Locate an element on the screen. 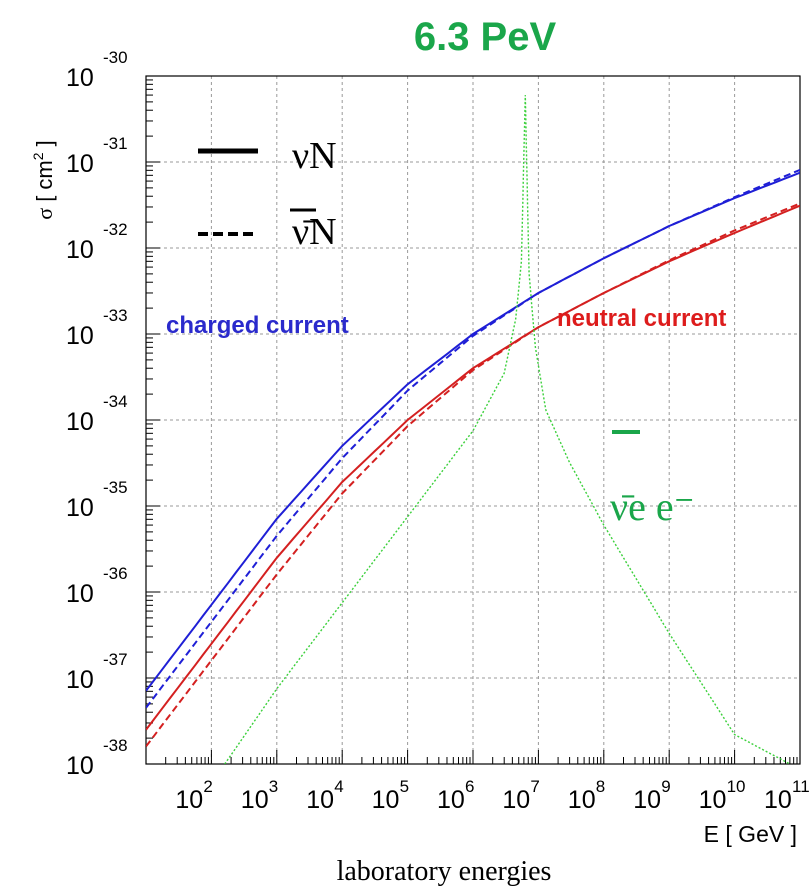 Image resolution: width=809 pixels, height=890 pixels. x-tick-label: 10 7 is located at coordinates (520, 795).